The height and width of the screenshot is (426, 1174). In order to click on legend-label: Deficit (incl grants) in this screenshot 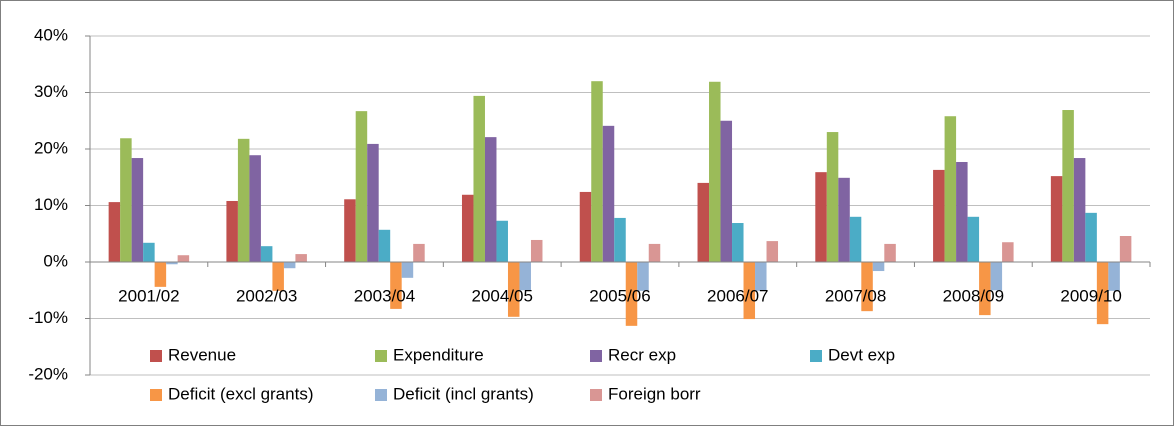, I will do `click(463, 393)`.